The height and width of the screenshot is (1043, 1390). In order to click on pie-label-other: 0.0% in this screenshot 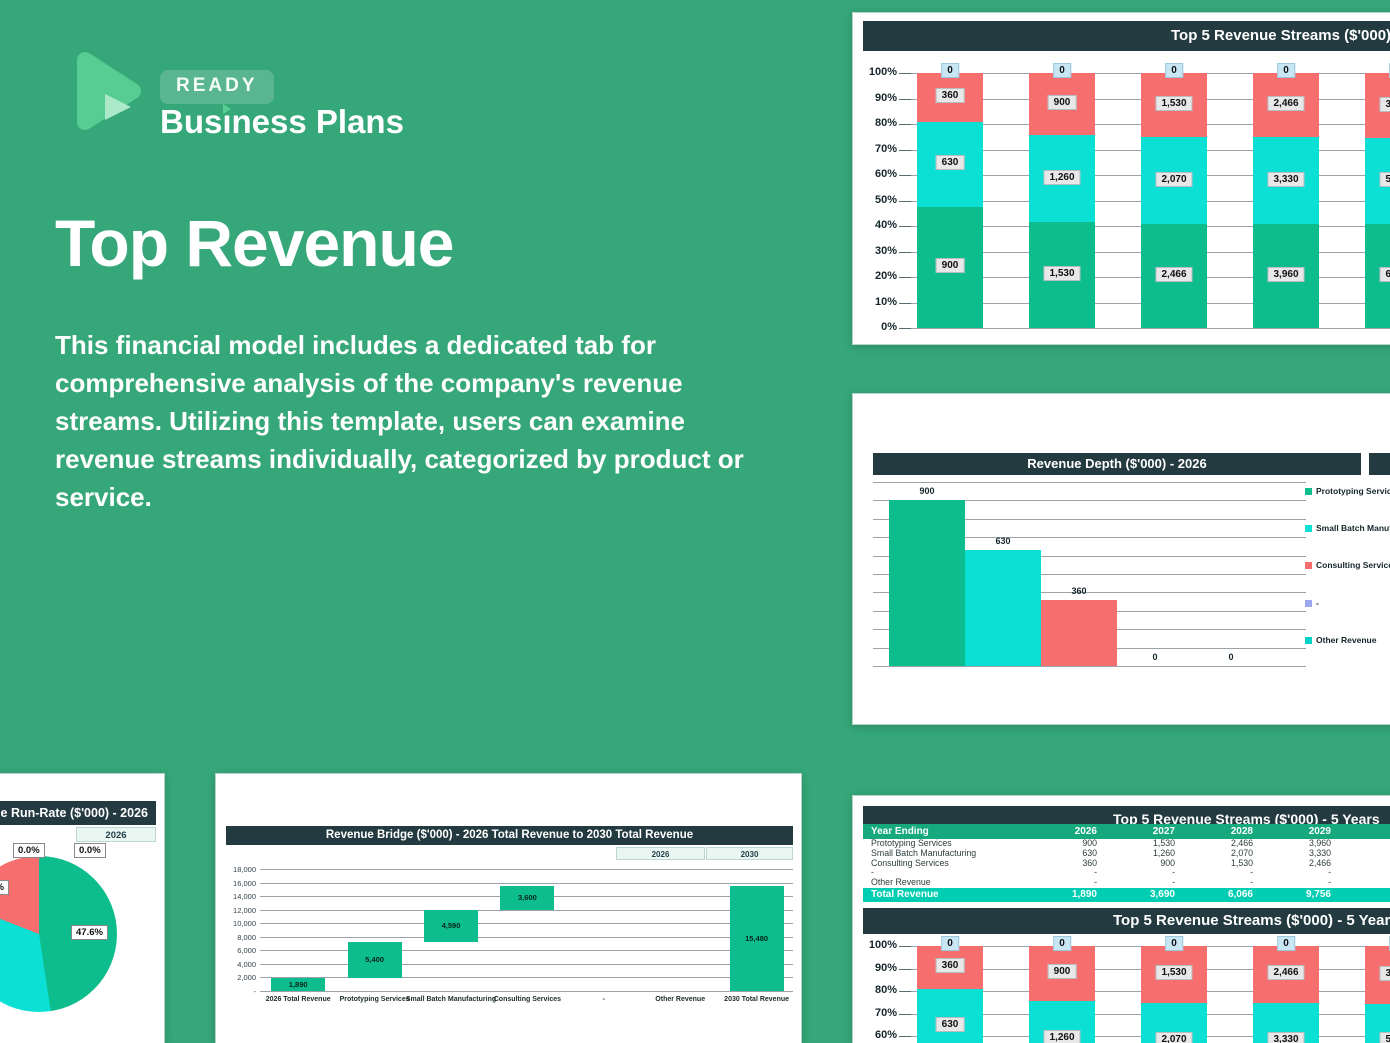, I will do `click(90, 850)`.